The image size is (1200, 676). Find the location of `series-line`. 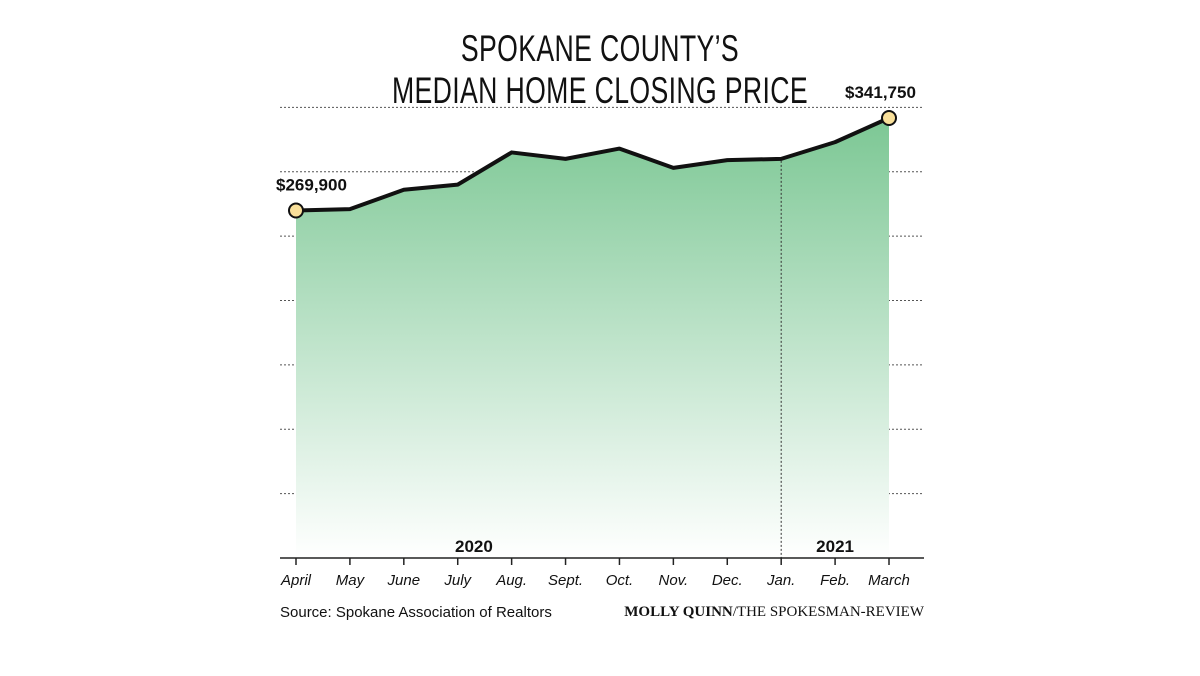

series-line is located at coordinates (592, 164).